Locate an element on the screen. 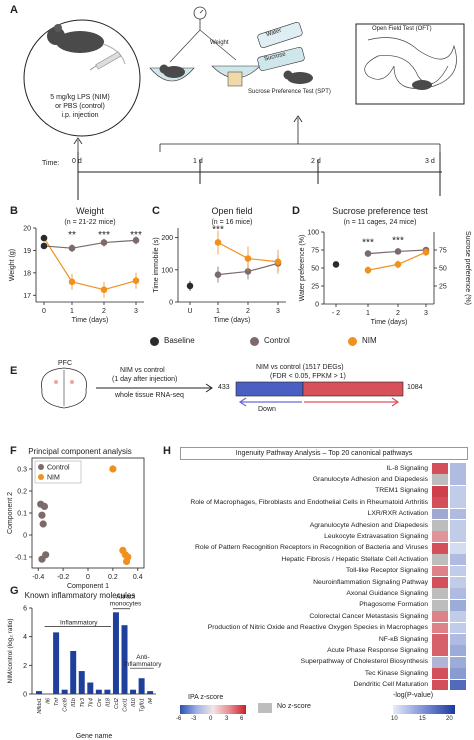 The width and height of the screenshot is (474, 740). weight-nim-point is located at coordinates (72, 282).